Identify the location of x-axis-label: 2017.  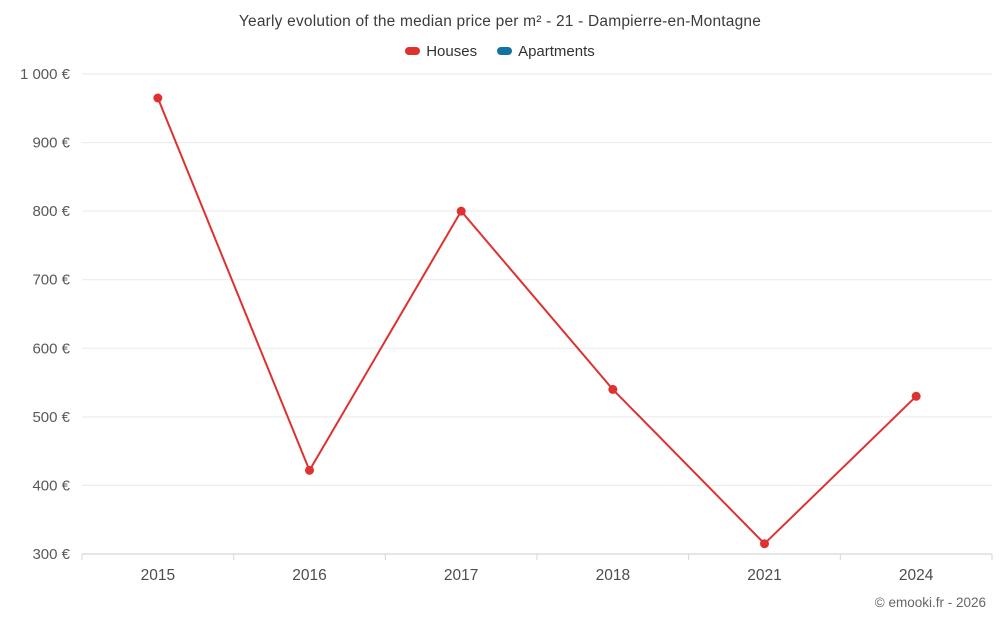
(461, 575).